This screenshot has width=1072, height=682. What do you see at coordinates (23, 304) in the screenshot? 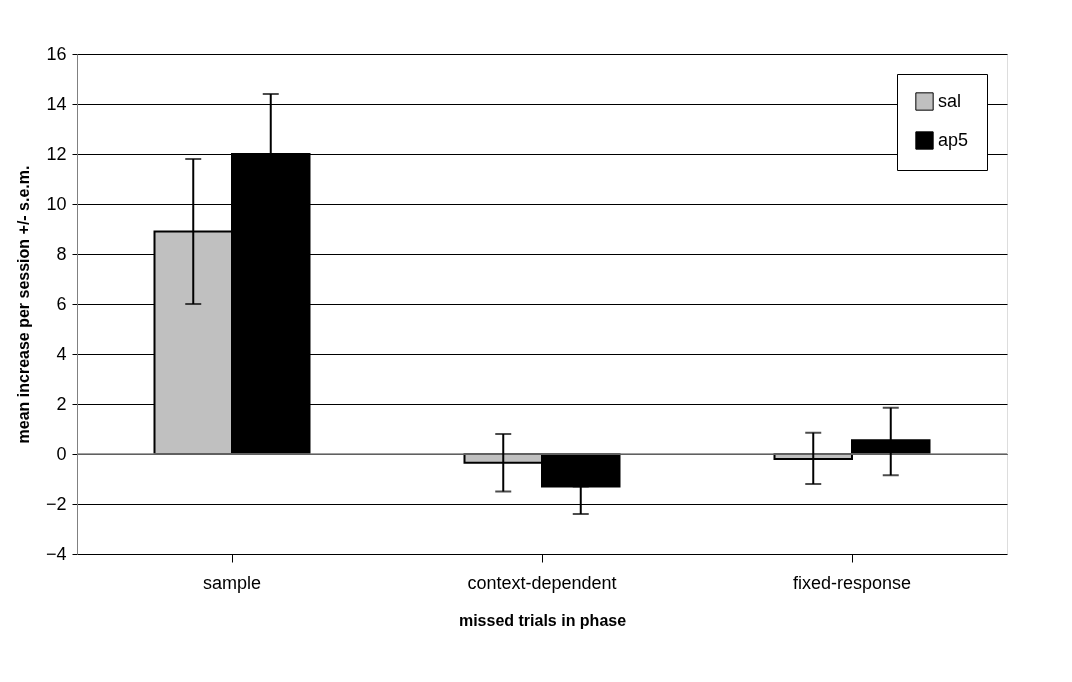
I see `y-axis-title: mean increase per session +/- s.e.m.` at bounding box center [23, 304].